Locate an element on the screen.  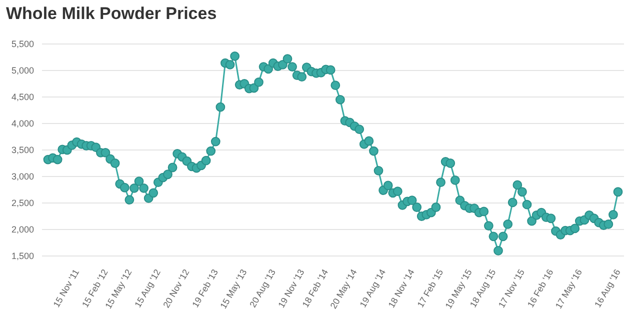
y-tick-label: 4,500 is located at coordinates (22, 97).